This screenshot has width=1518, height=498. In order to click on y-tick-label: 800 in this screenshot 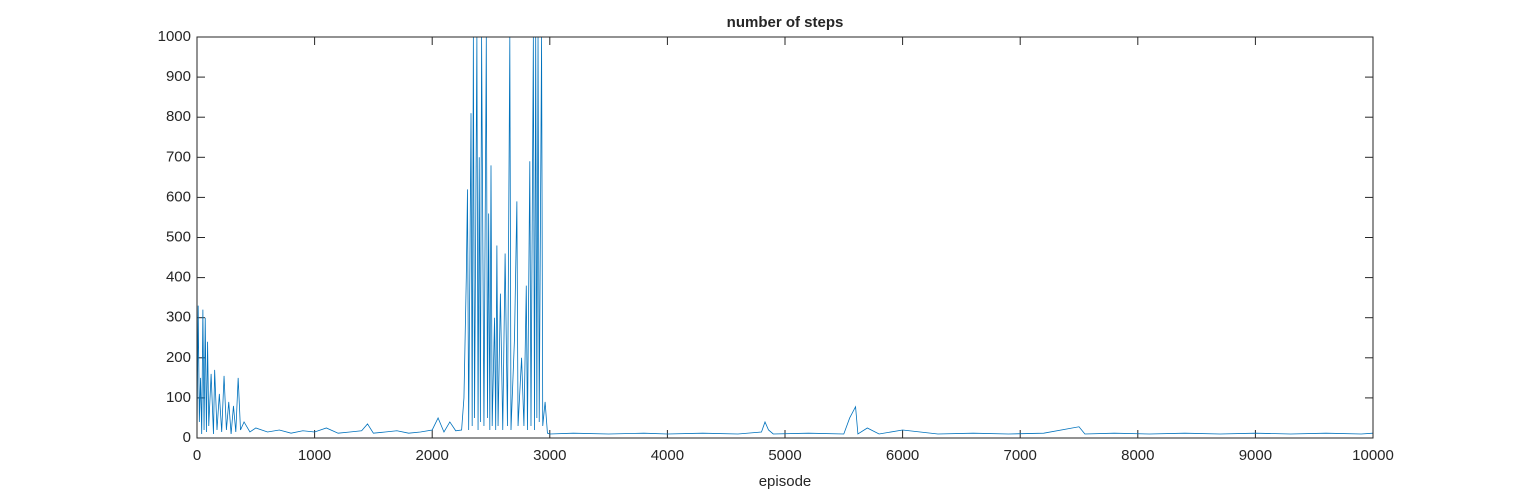, I will do `click(178, 116)`.